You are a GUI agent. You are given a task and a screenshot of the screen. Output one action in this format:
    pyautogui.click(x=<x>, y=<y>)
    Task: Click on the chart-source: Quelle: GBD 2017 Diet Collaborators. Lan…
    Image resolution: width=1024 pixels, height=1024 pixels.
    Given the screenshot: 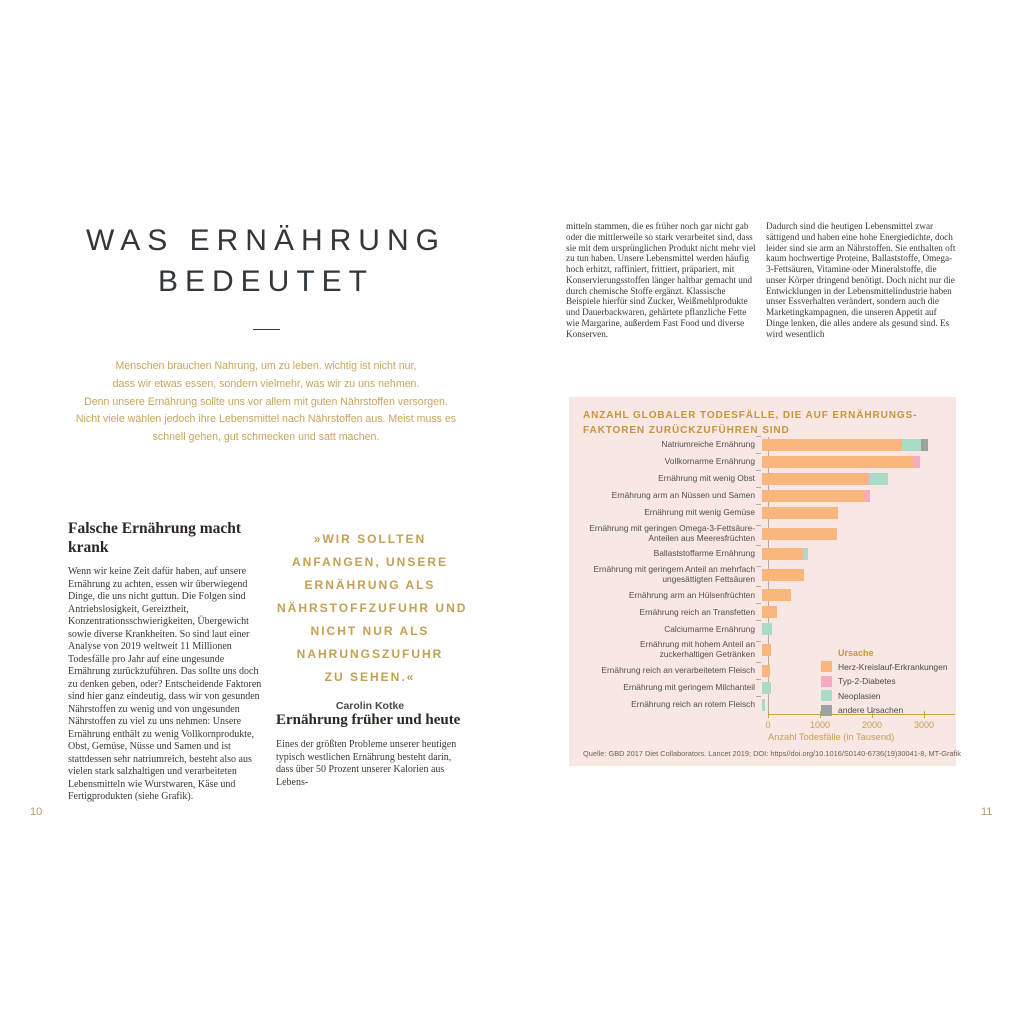 What is the action you would take?
    pyautogui.click(x=772, y=753)
    